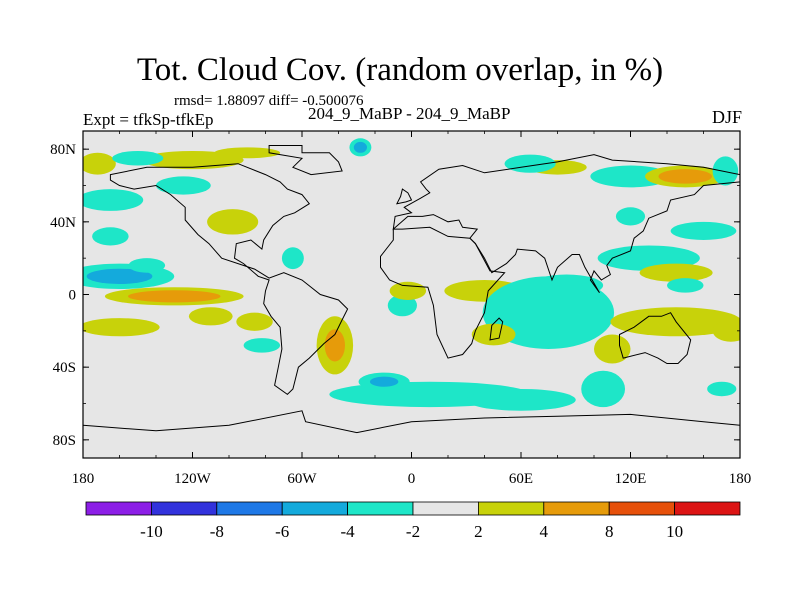 The width and height of the screenshot is (800, 600). I want to click on season-label: DJF, so click(727, 117).